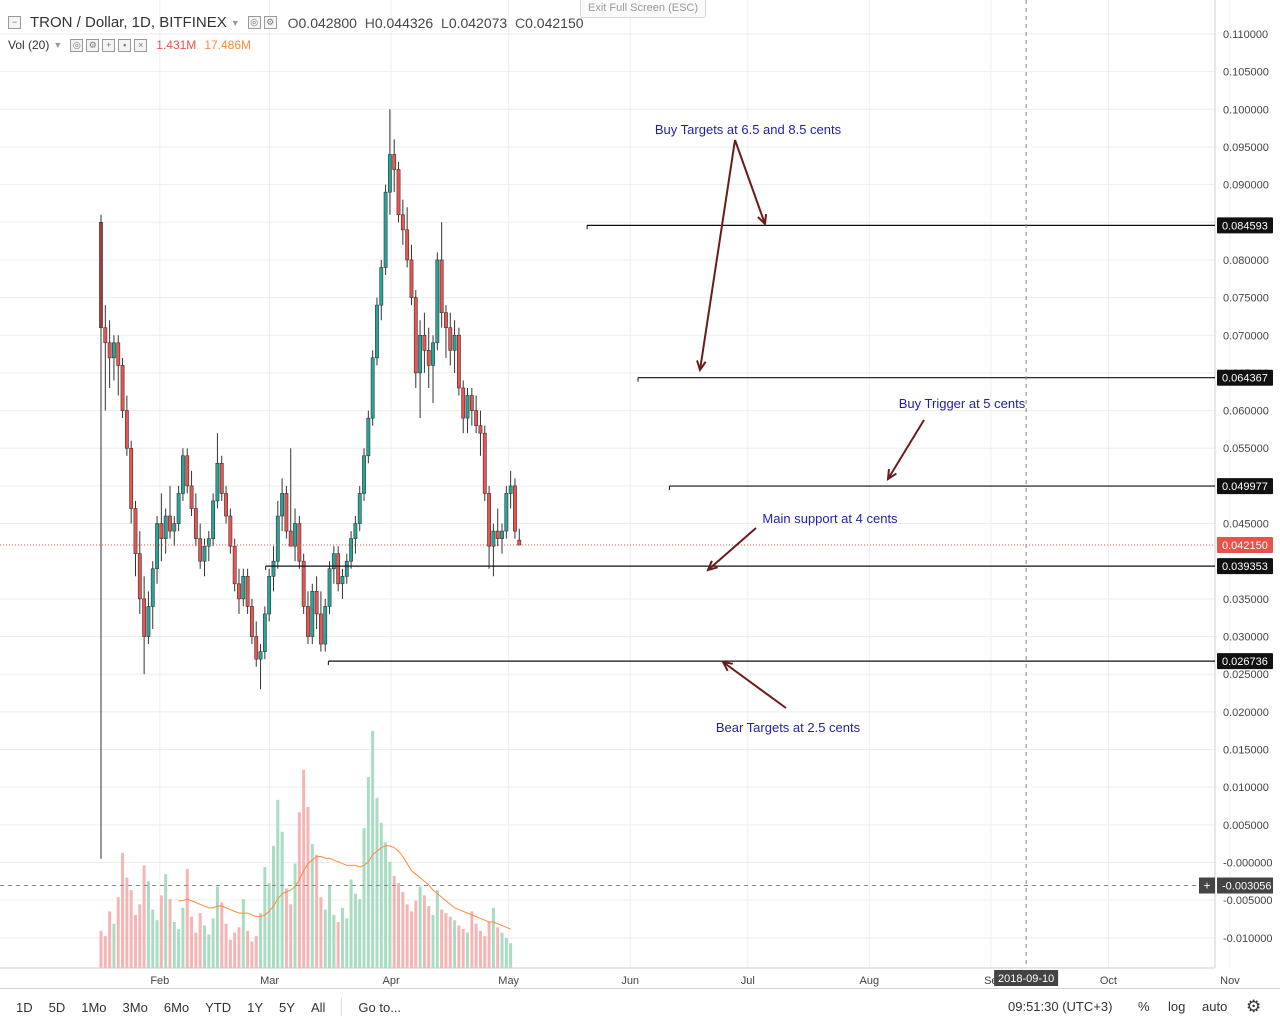  I want to click on gear-icon: ⚙, so click(1254, 1006).